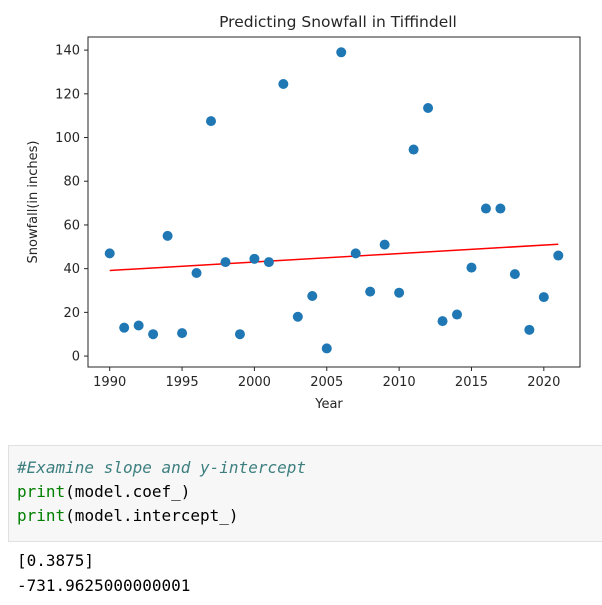 This screenshot has height=605, width=602. Describe the element at coordinates (334, 257) in the screenshot. I see `regression-line` at that location.